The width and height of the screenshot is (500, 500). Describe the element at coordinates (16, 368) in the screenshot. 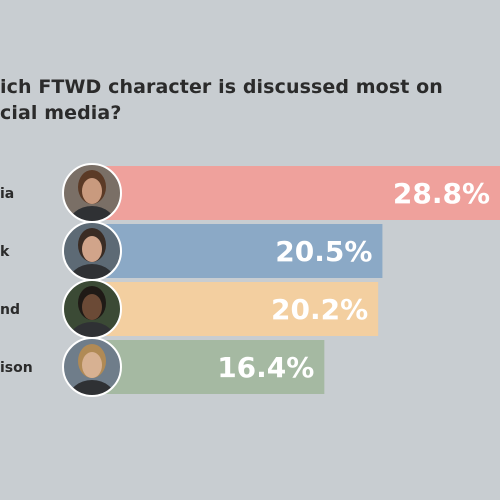

I see `category-label: ison` at that location.